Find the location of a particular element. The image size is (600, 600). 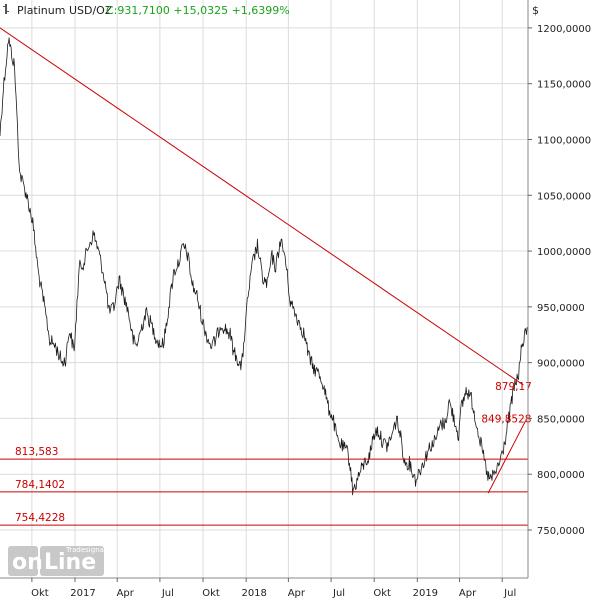

x-tick-label: 2018 is located at coordinates (253, 593).